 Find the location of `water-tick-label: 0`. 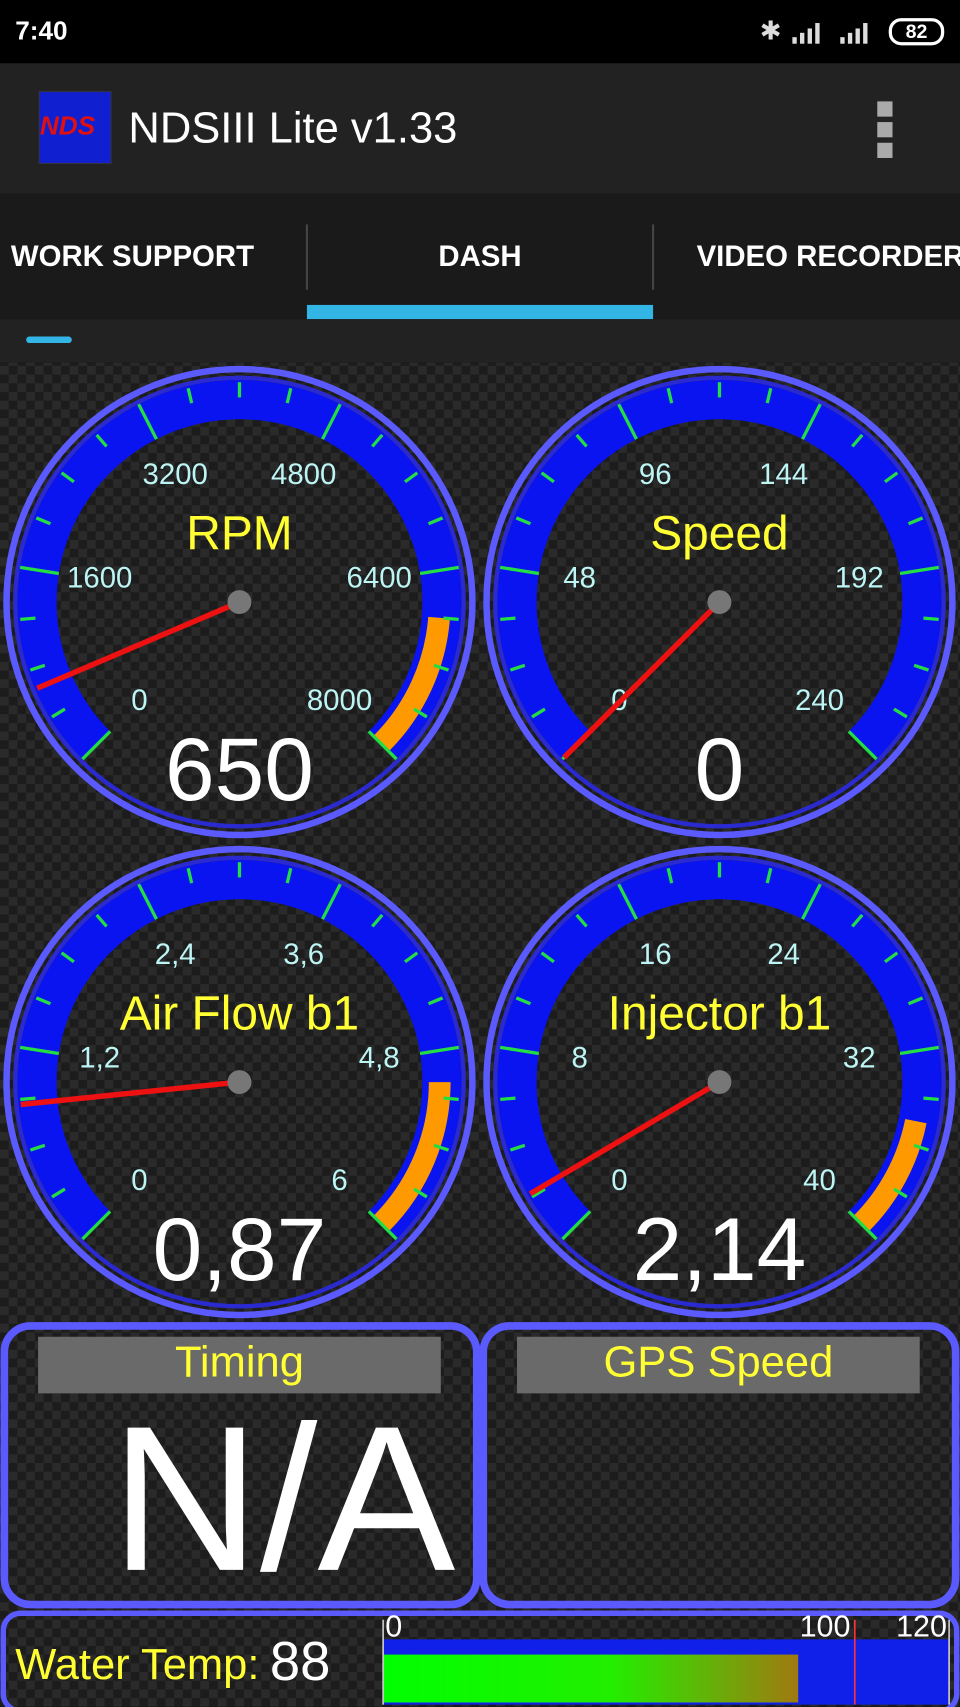

water-tick-label: 0 is located at coordinates (393, 1627).